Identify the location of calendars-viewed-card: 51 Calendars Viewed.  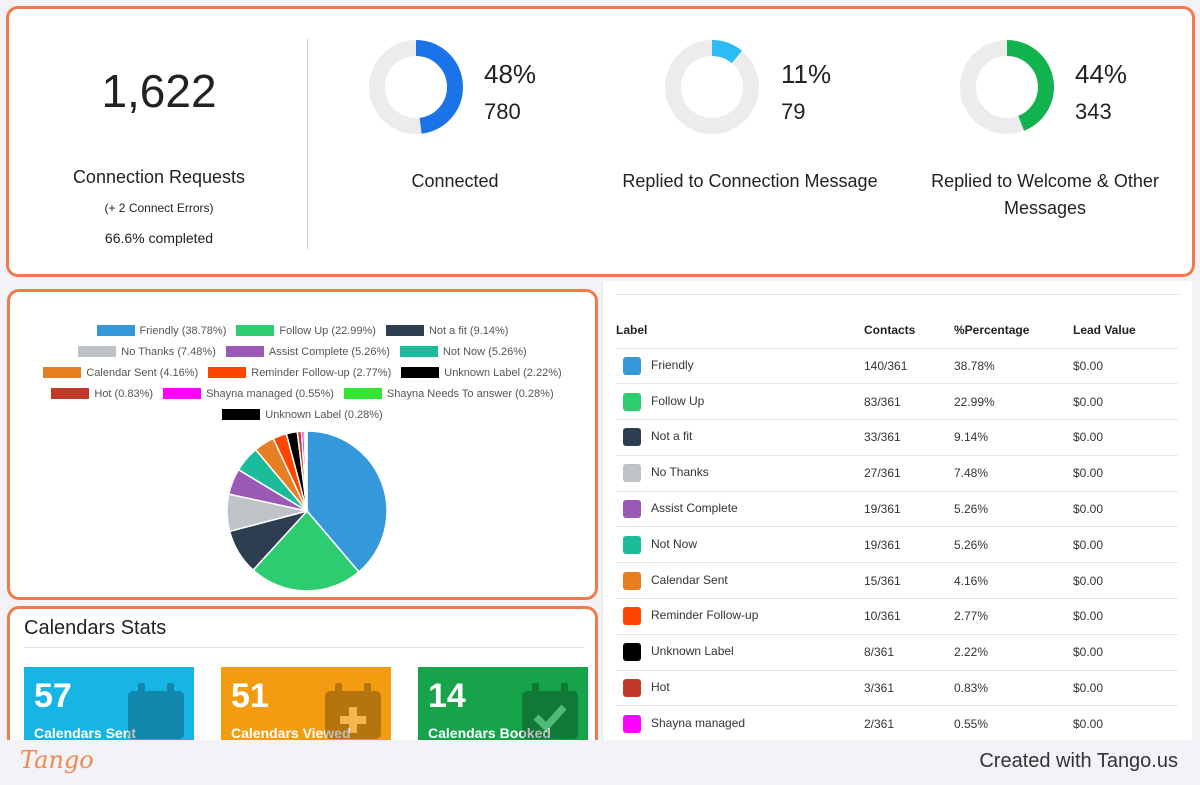
(306, 706).